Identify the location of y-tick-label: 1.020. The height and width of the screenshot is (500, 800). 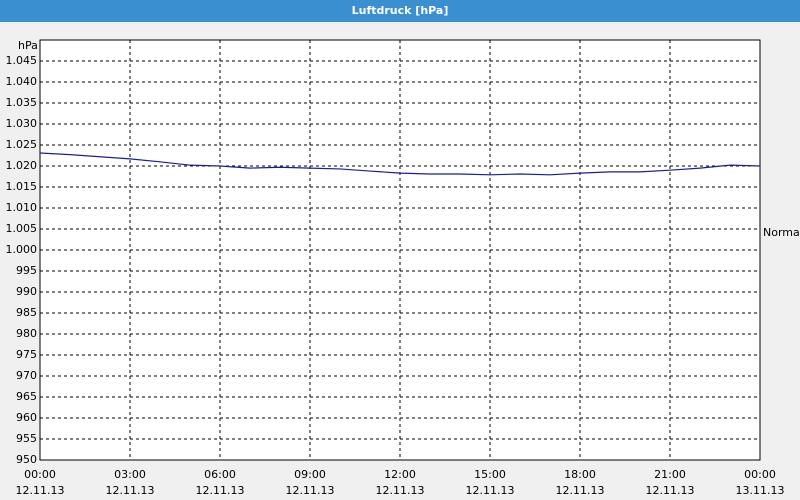
(22, 165).